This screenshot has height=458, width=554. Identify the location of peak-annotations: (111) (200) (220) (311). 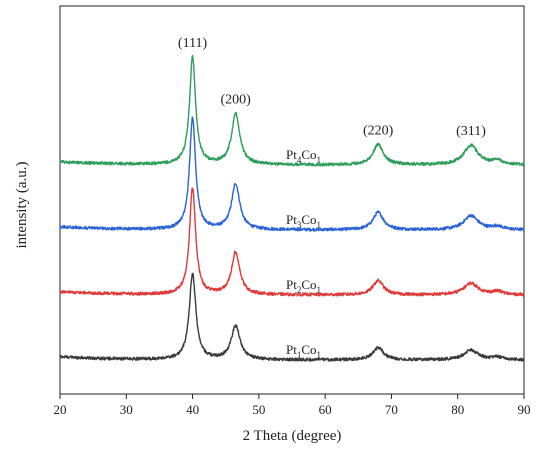
(332, 87).